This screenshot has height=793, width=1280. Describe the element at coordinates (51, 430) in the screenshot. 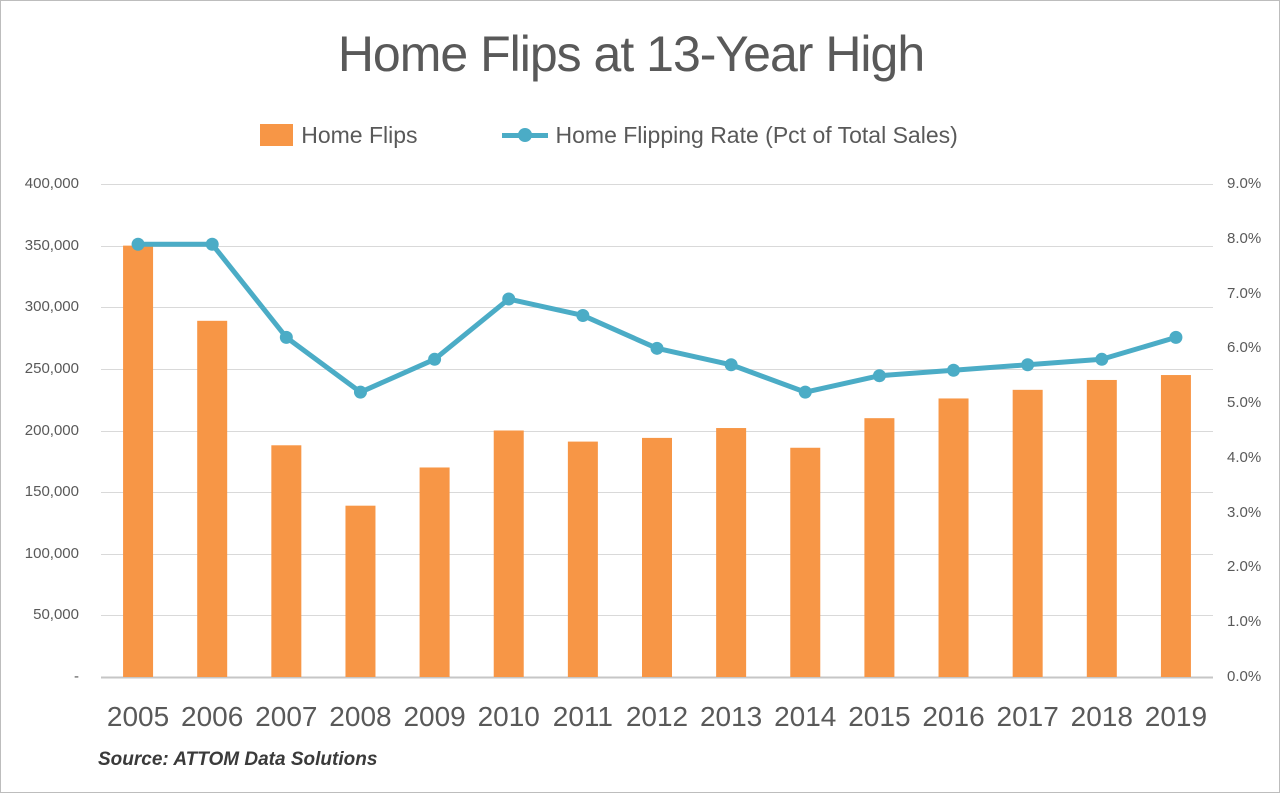

I see `left-axis-tick: 200,000` at that location.